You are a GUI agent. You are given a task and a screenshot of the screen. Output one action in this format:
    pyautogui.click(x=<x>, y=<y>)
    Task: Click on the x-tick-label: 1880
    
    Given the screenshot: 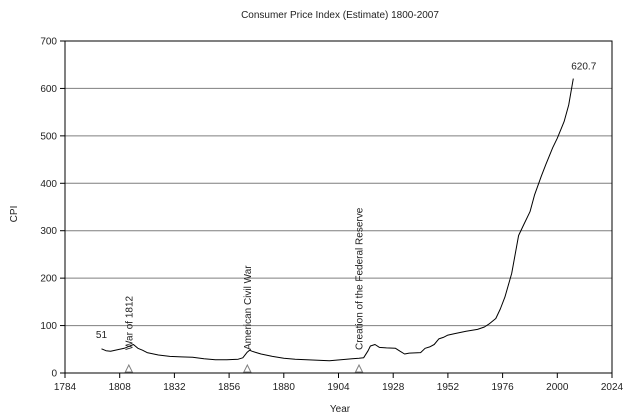 What is the action you would take?
    pyautogui.click(x=284, y=387)
    